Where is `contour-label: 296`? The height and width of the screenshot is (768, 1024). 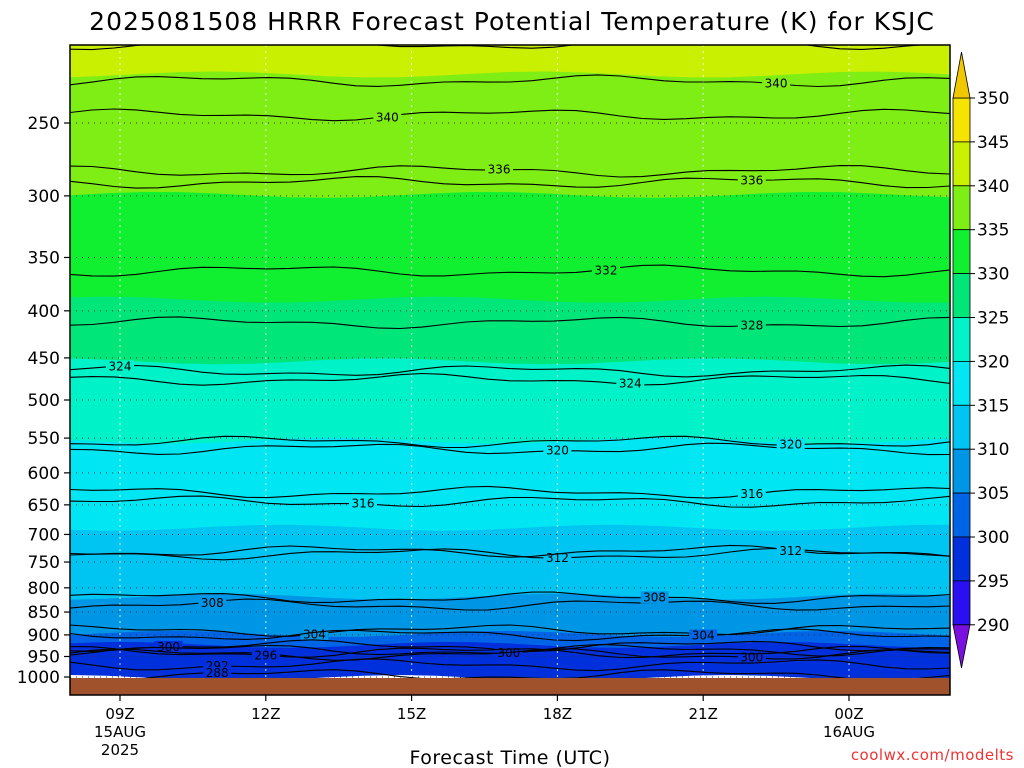 contour-label: 296 is located at coordinates (265, 656).